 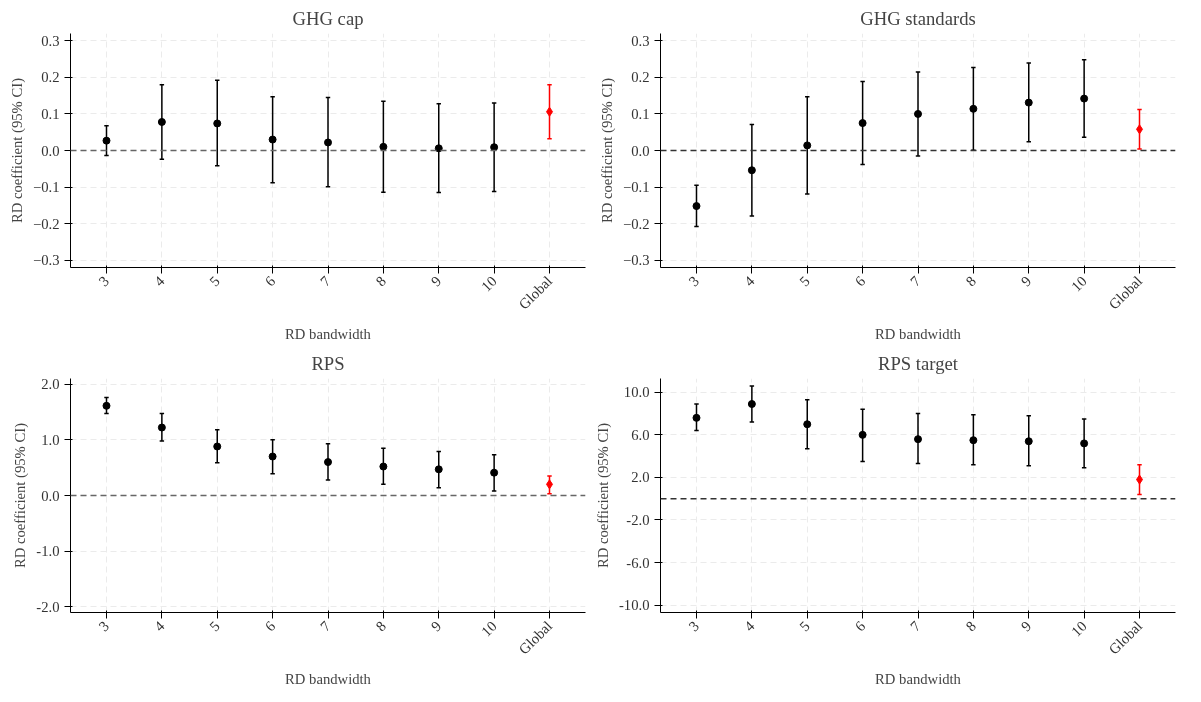 What do you see at coordinates (918, 18) in the screenshot?
I see `chart-title: GHG standards` at bounding box center [918, 18].